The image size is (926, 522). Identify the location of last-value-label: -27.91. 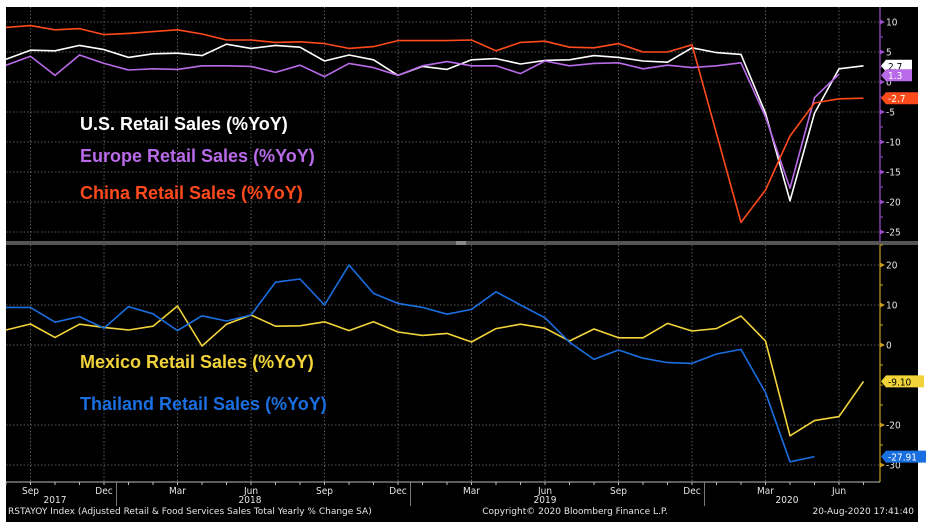
(902, 458).